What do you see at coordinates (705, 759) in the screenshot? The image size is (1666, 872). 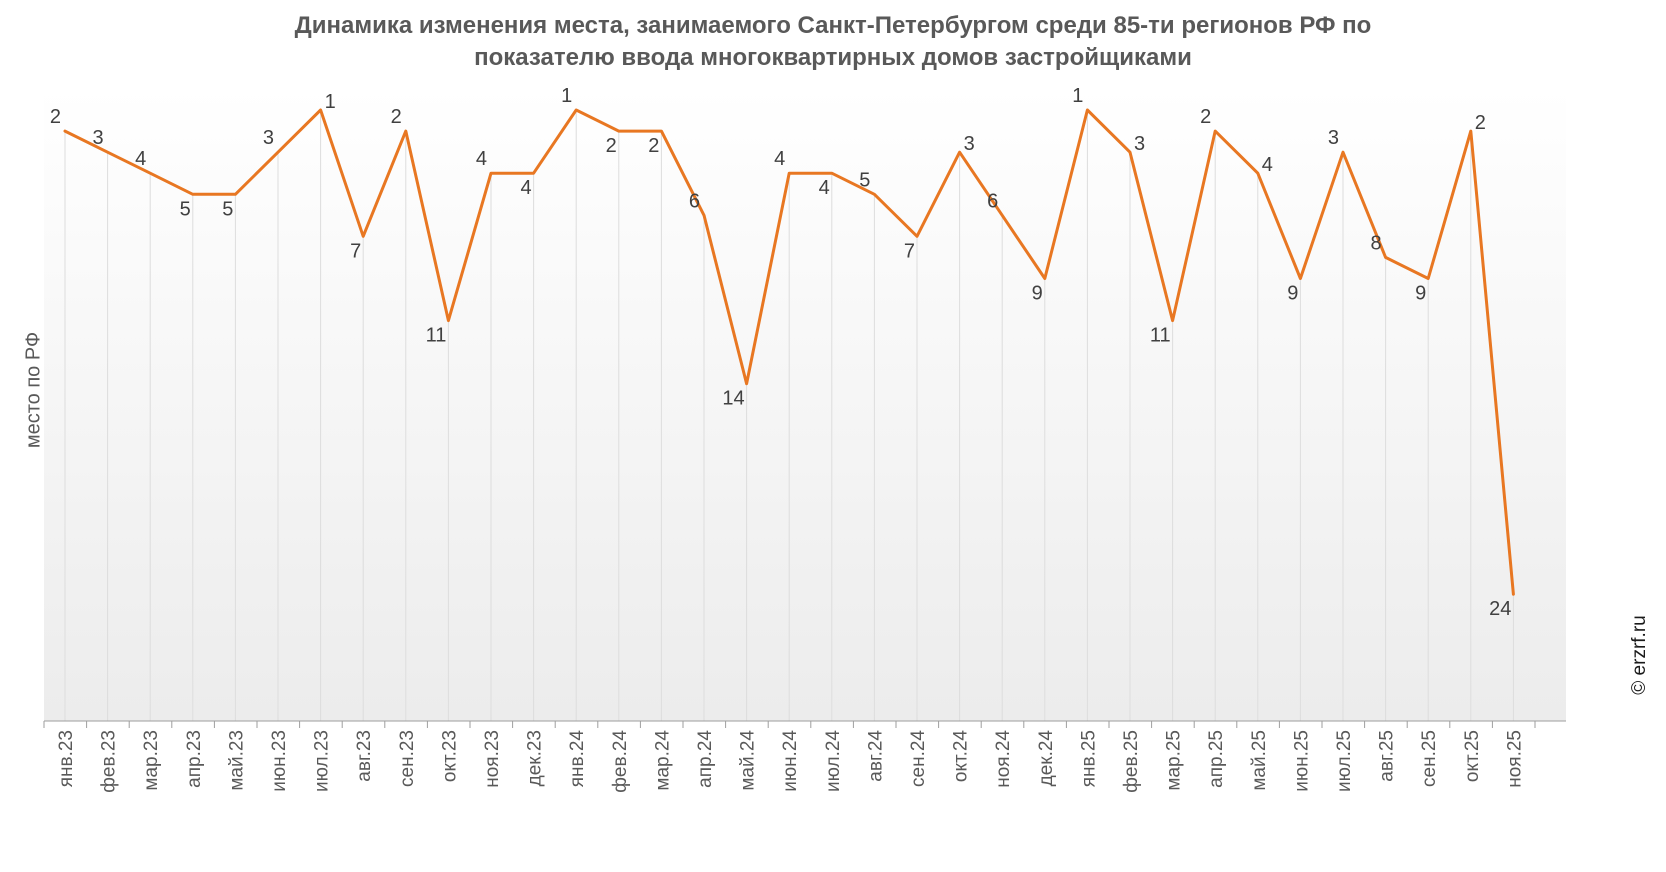 I see `x-tick-label: апр.24` at bounding box center [705, 759].